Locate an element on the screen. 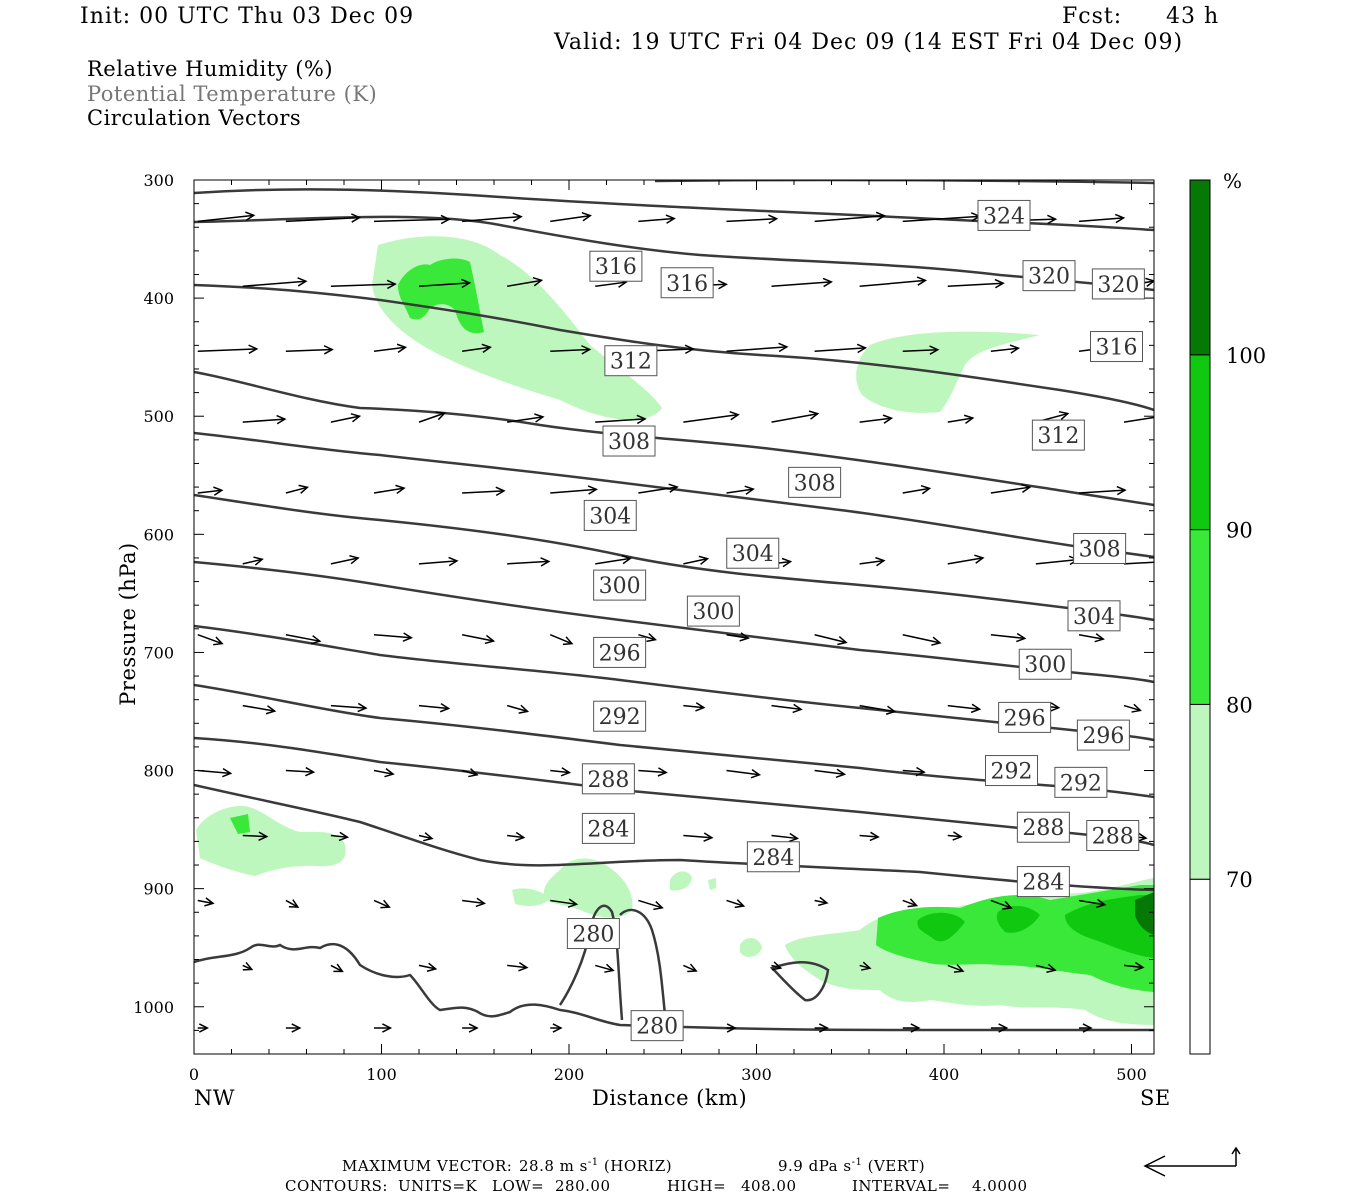 The height and width of the screenshot is (1200, 1350). contour-label: 304 is located at coordinates (1094, 617).